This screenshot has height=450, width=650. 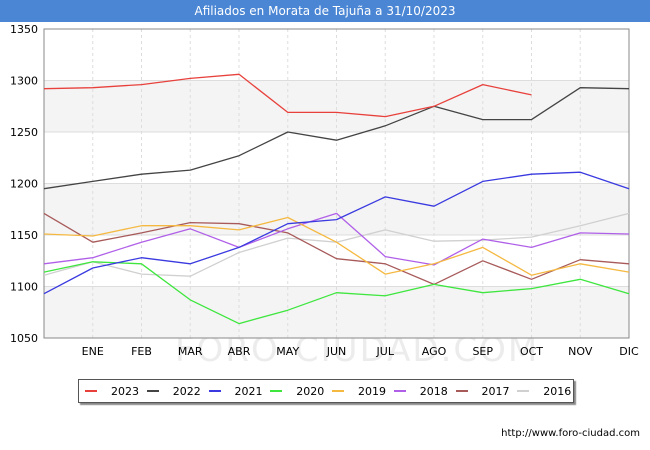 I want to click on x-tick-label: MAY, so click(x=287, y=351).